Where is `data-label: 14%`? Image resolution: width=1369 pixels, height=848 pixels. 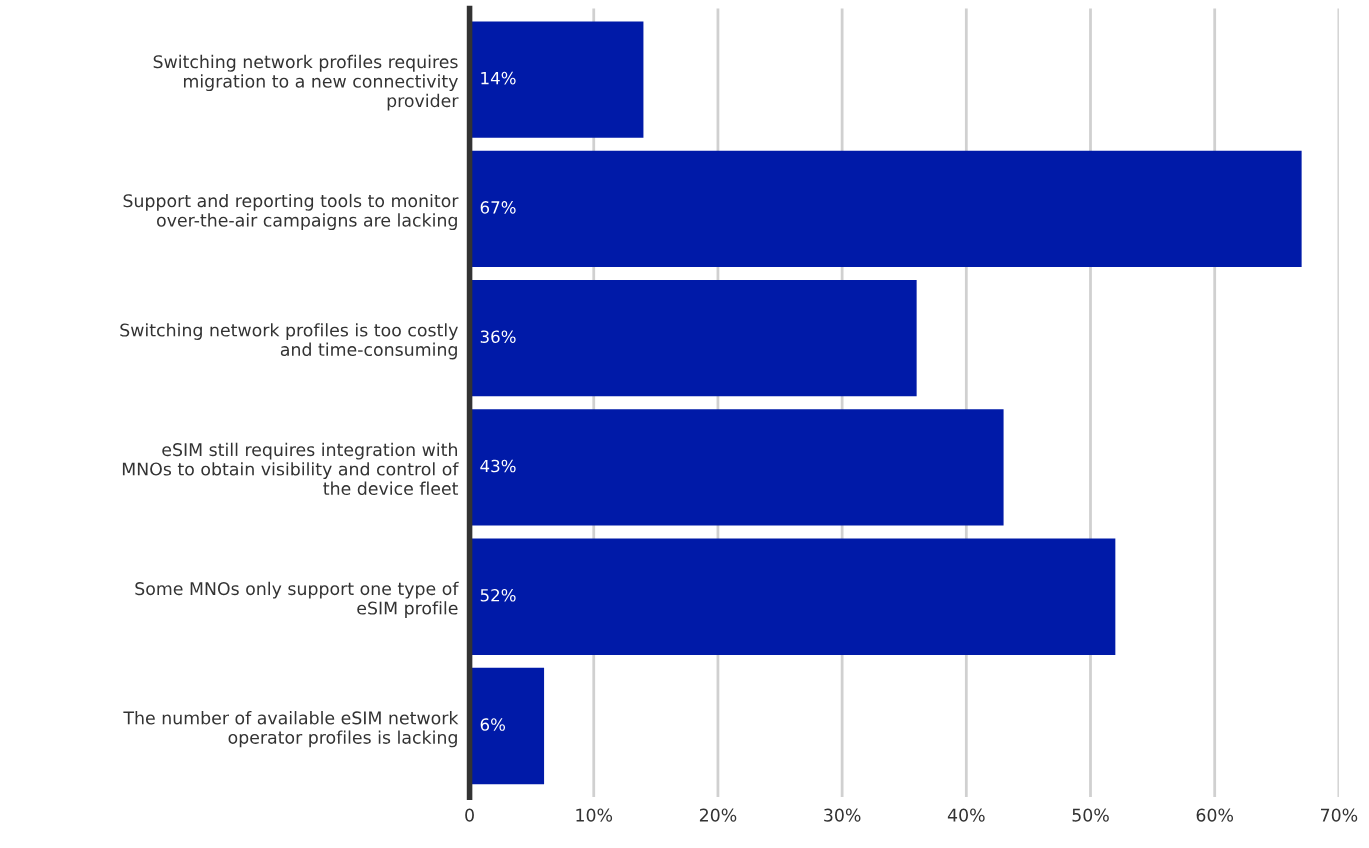 data-label: 14% is located at coordinates (498, 78).